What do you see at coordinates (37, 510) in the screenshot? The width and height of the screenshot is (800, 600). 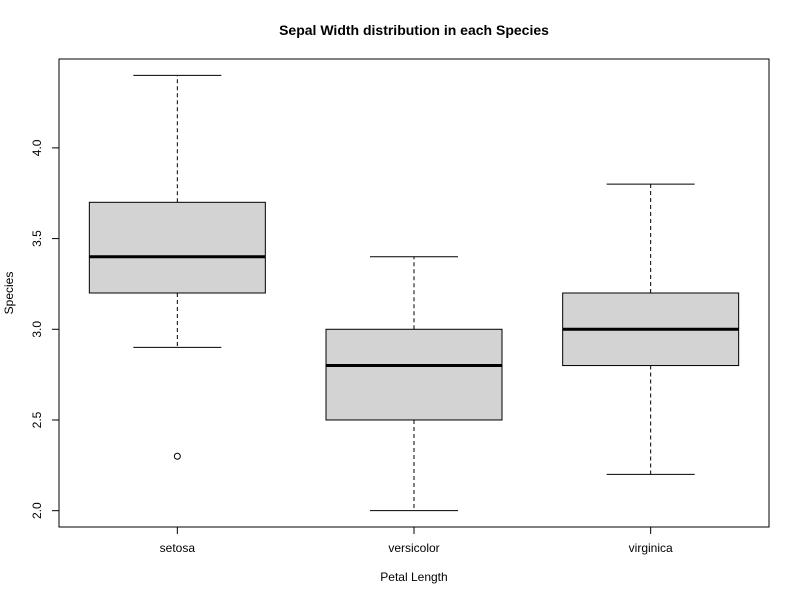 I see `y-tick-label: 2.0` at bounding box center [37, 510].